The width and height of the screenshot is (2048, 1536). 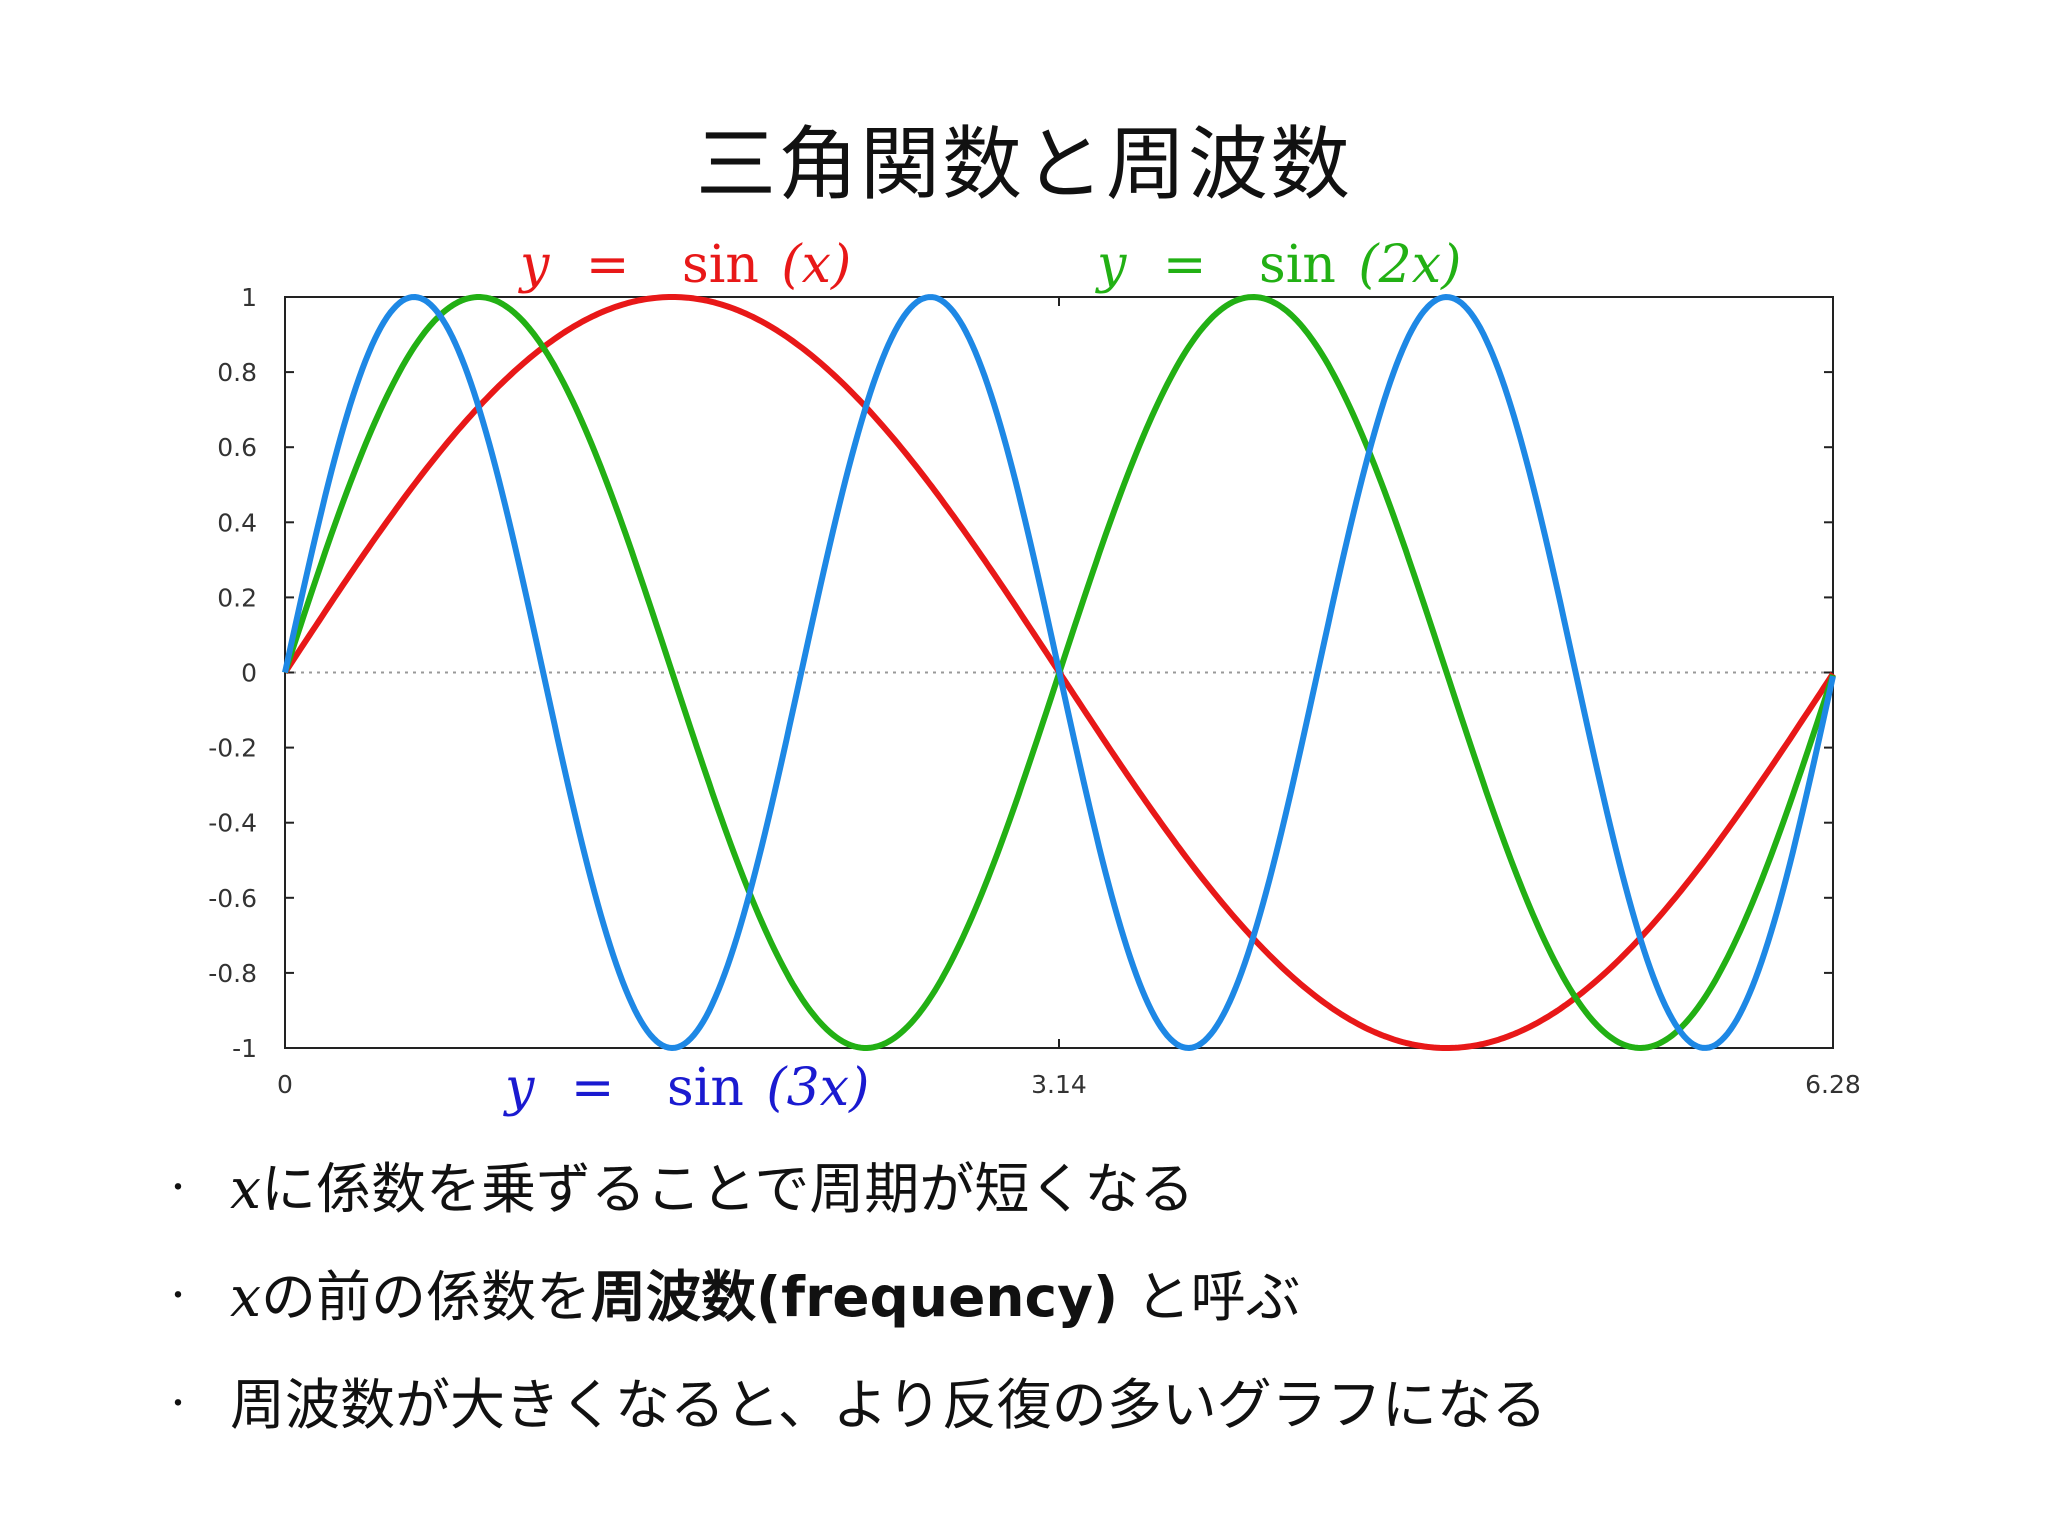 I want to click on label-sin-x-fn: sin, so click(x=720, y=265).